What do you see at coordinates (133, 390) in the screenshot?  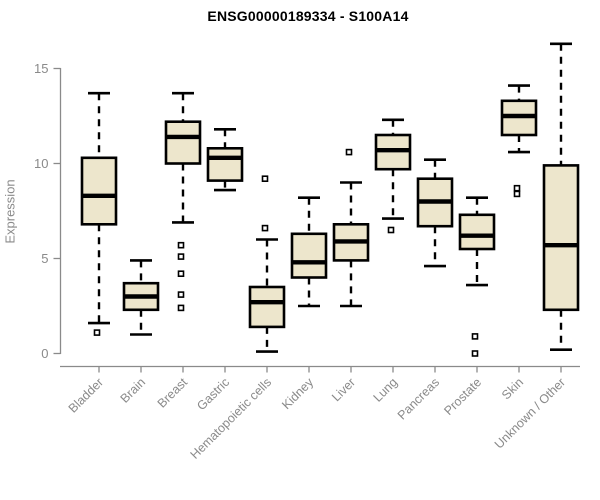 I see `x-category-label-brain: Brain` at bounding box center [133, 390].